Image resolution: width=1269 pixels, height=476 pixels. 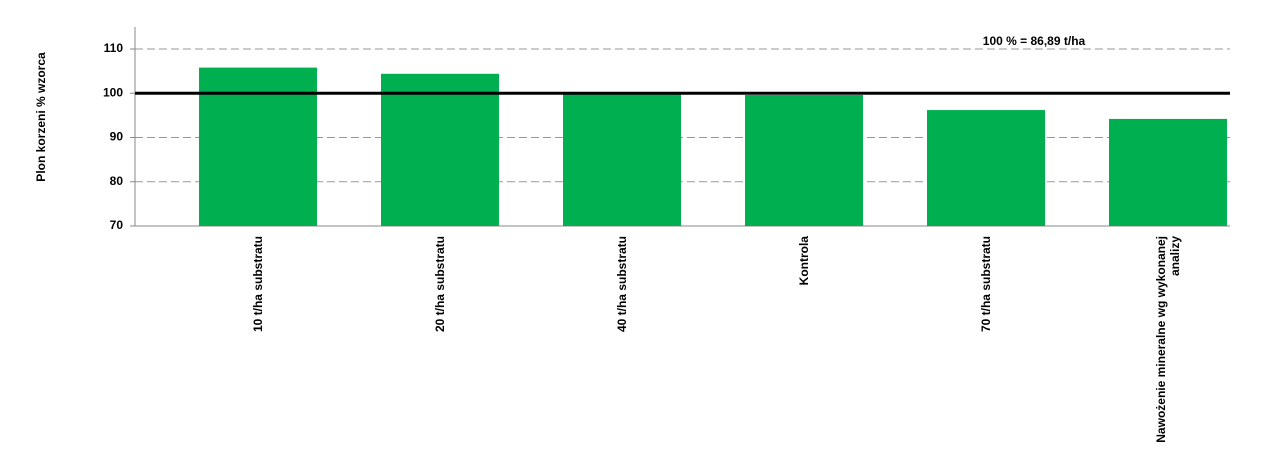 I want to click on y-tick-label: 70, so click(x=117, y=225).